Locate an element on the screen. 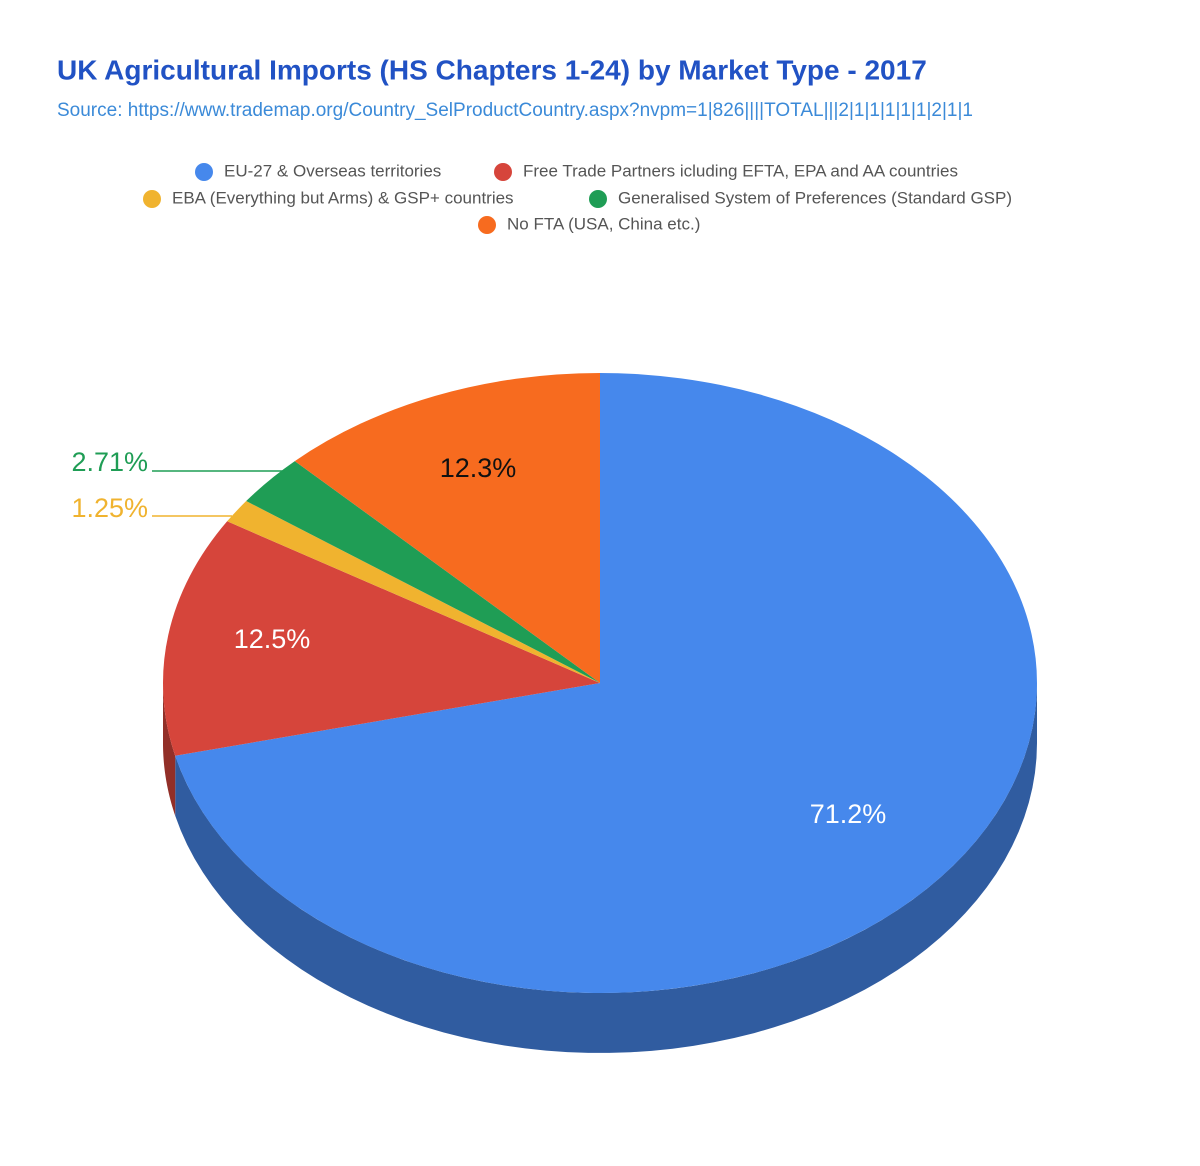 This screenshot has width=1200, height=1166. data-label: 1.25% is located at coordinates (109, 508).